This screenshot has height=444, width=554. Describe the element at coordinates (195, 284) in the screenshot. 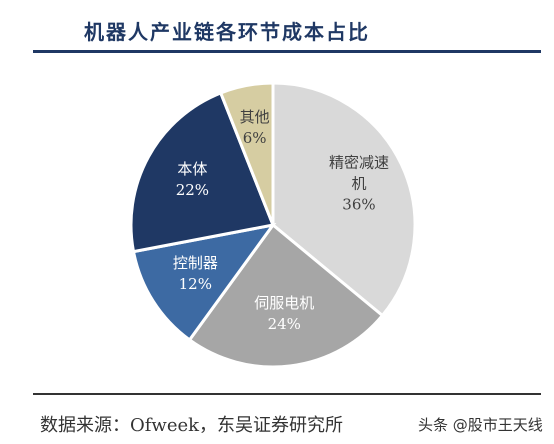

I see `slice-value-2: 12%` at that location.